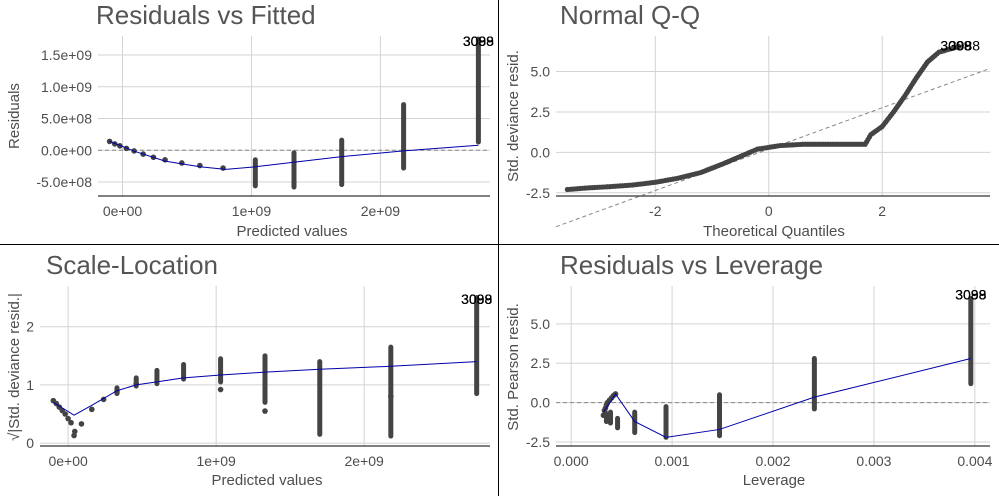 This screenshot has height=496, width=999. What do you see at coordinates (774, 231) in the screenshot?
I see `x-axis-label: Theoretical Quantiles` at bounding box center [774, 231].